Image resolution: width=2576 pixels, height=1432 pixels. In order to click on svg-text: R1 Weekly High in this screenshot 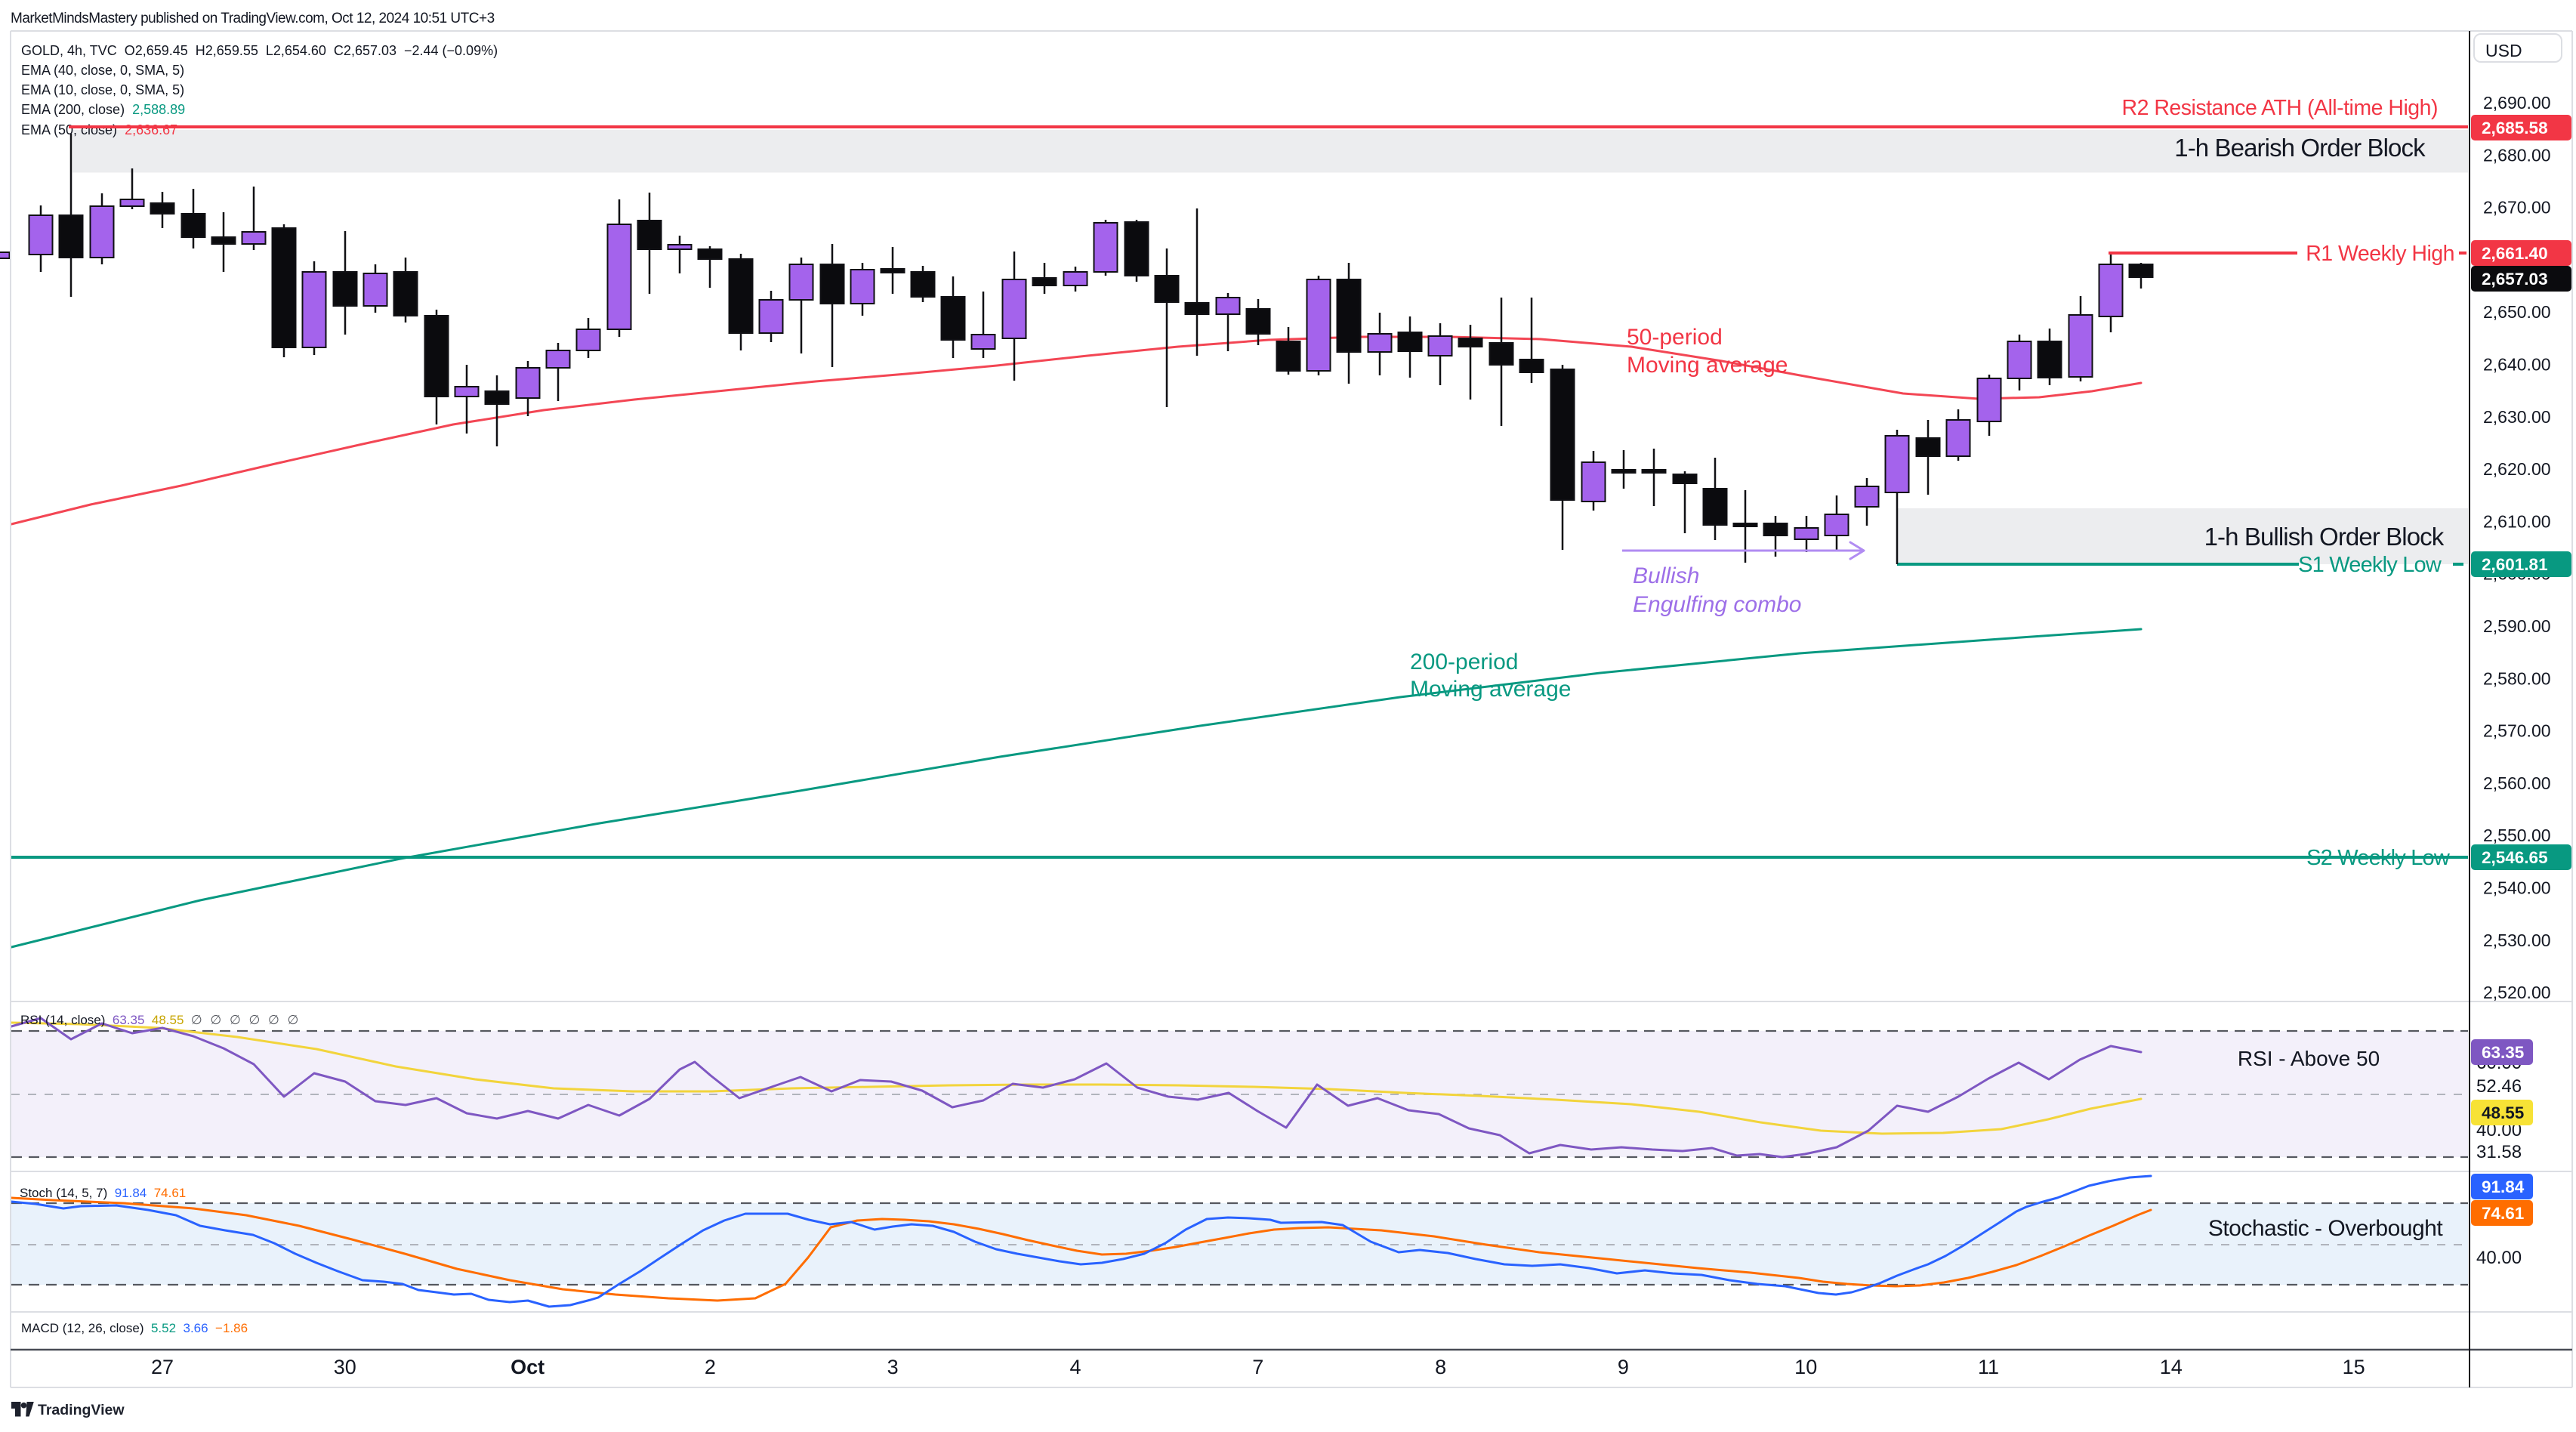, I will do `click(2380, 254)`.